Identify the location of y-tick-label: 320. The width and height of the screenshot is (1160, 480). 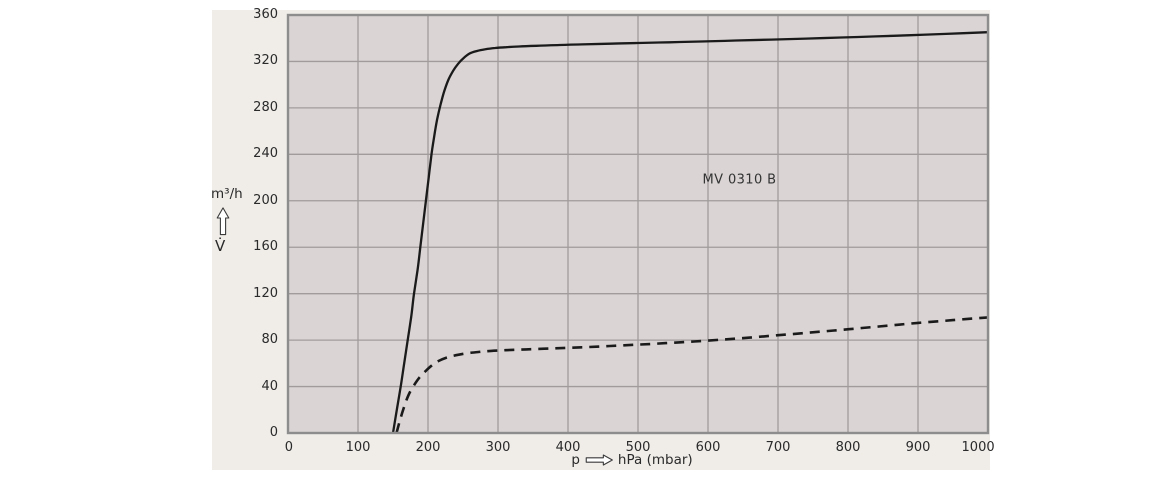
(265, 61).